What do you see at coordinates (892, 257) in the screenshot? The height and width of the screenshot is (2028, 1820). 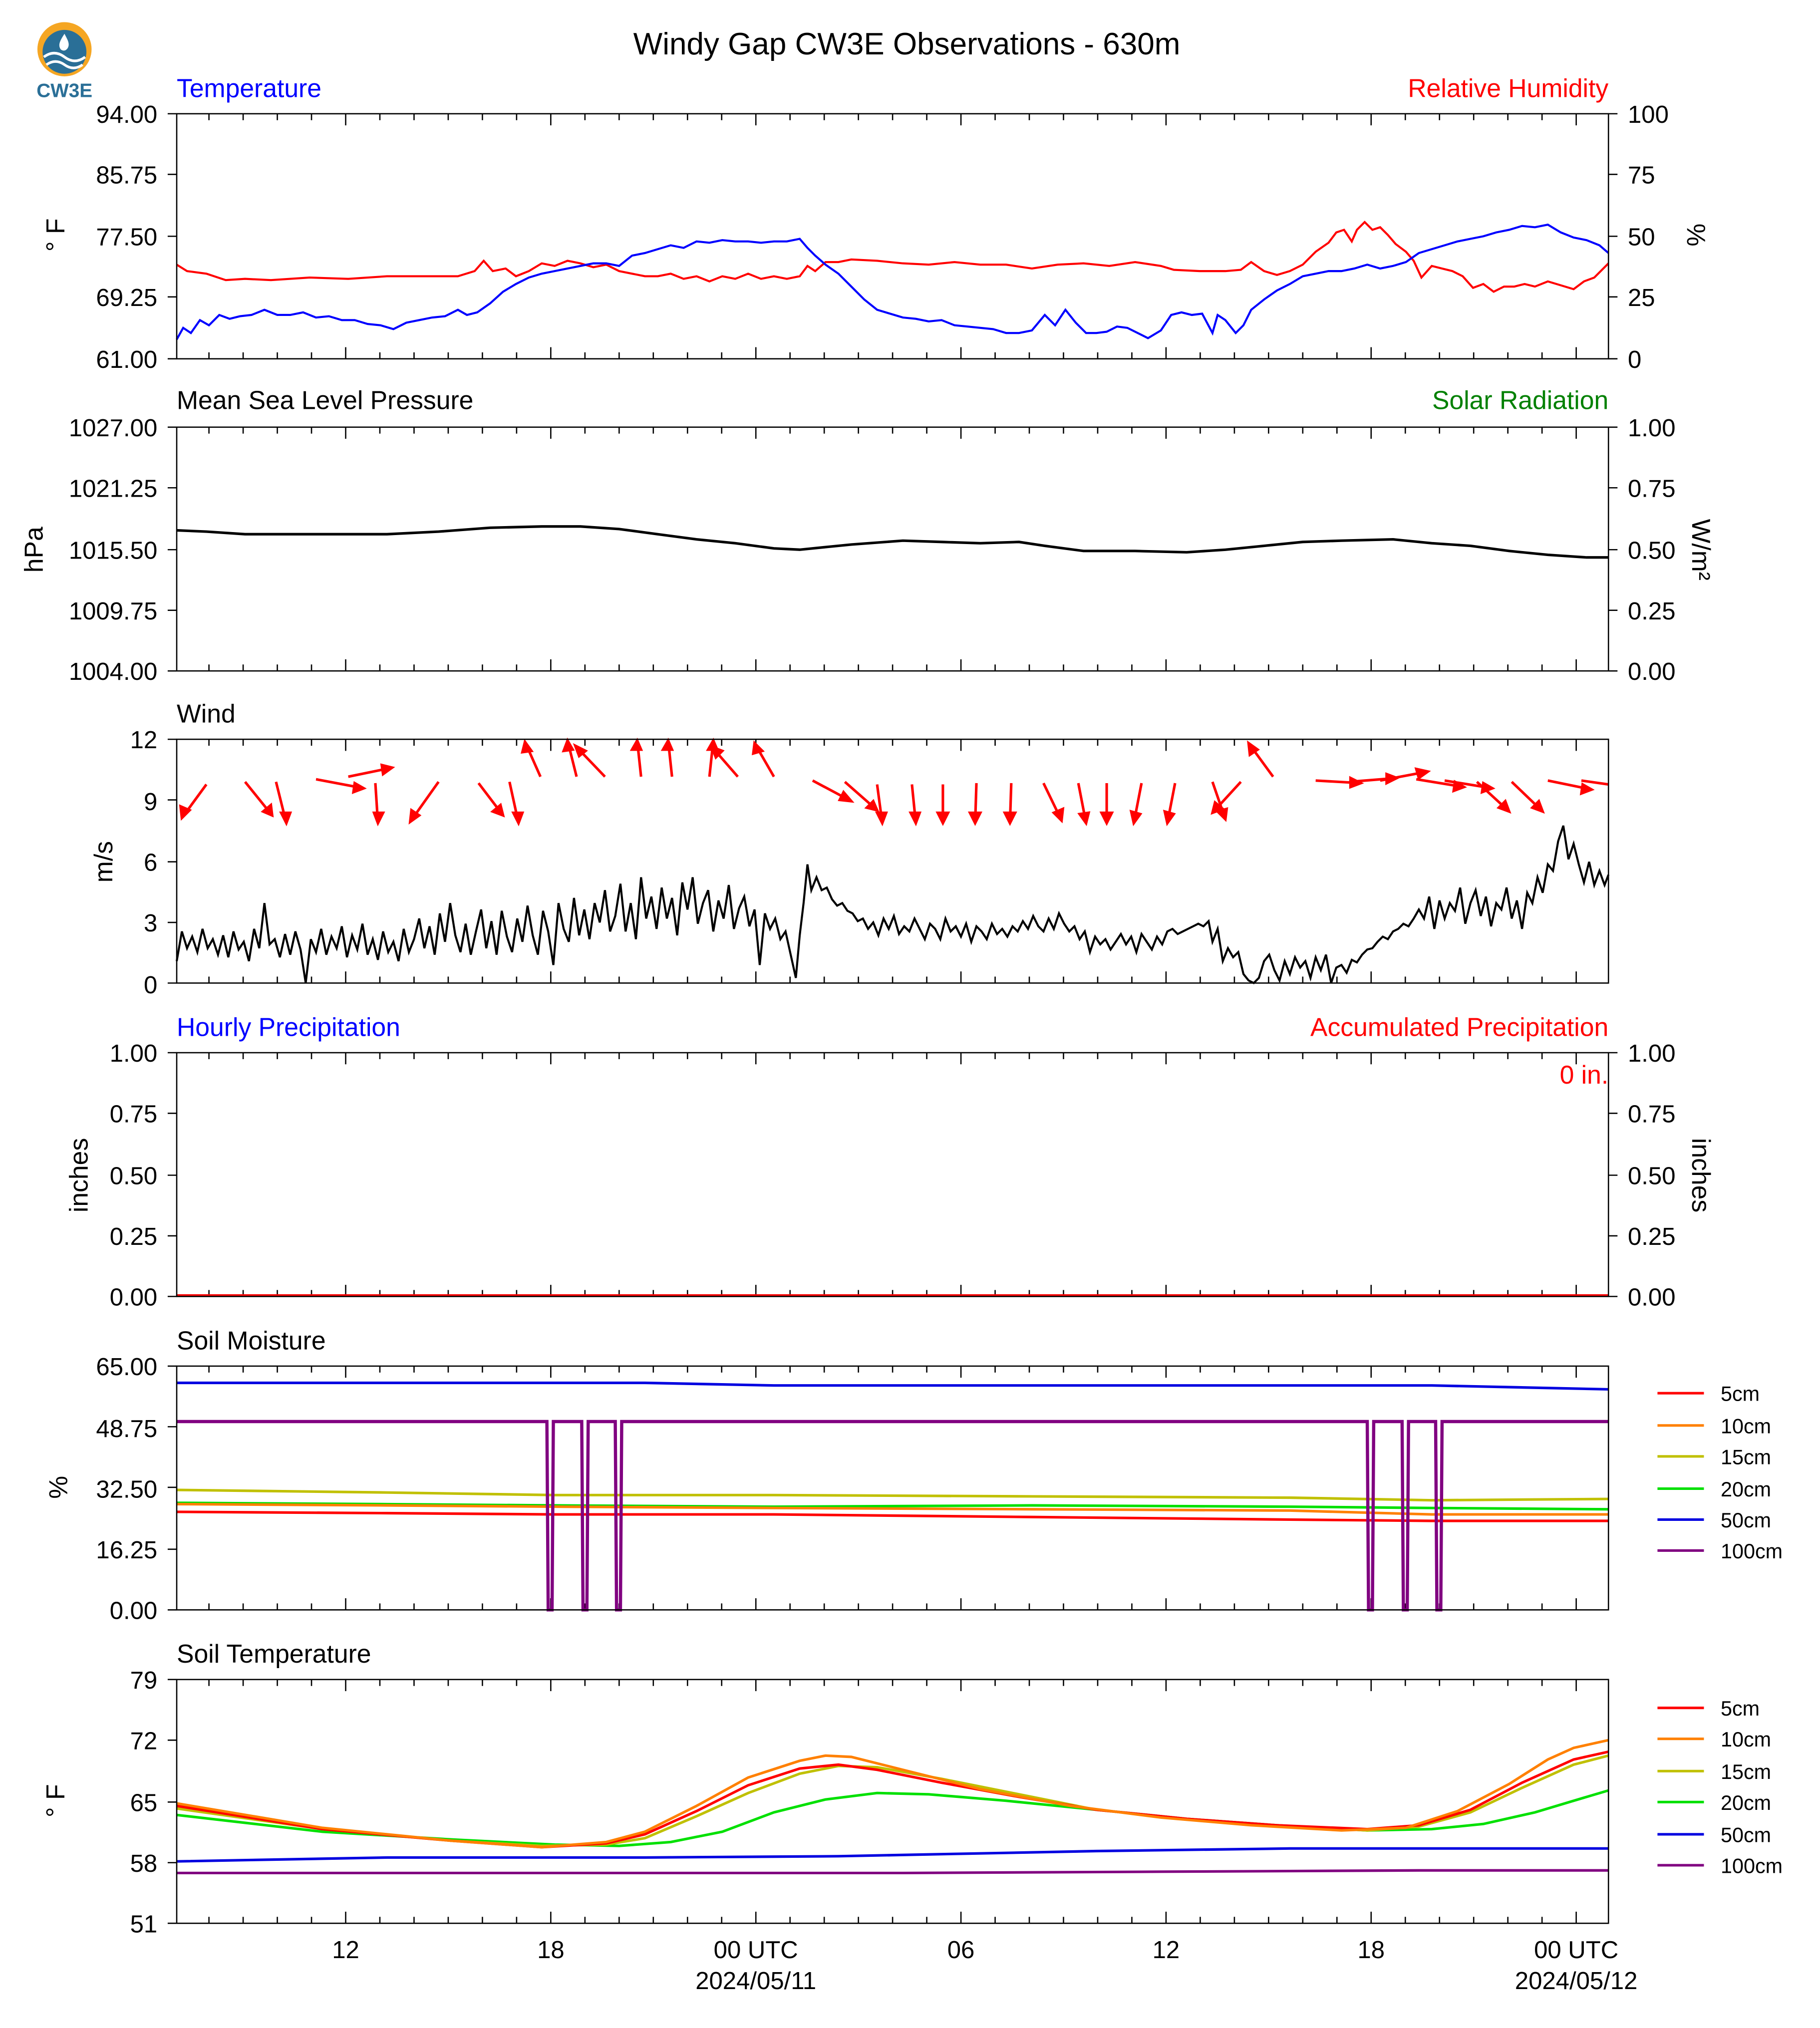 I see `humidity-line` at bounding box center [892, 257].